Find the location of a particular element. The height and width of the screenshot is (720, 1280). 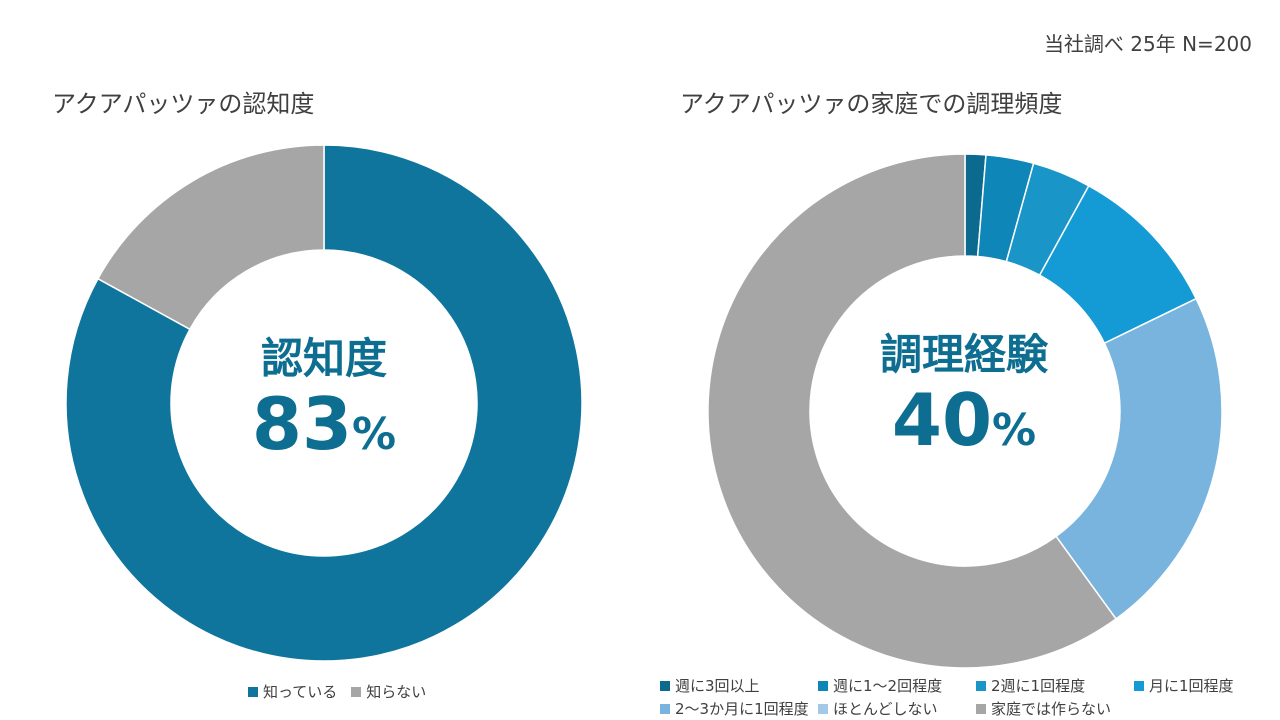

legend-item: 月に1回程度 is located at coordinates (1197, 685).